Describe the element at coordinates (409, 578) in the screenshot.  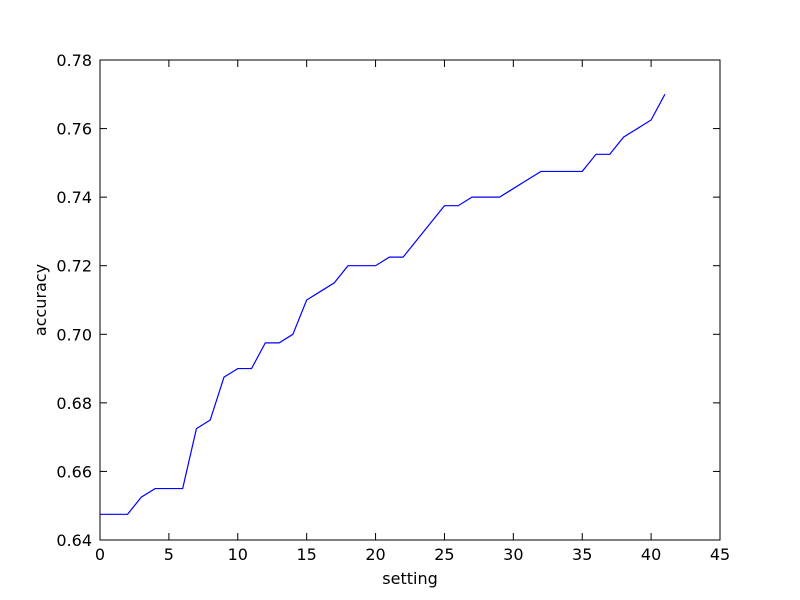
I see `x-axis-label: setting` at that location.